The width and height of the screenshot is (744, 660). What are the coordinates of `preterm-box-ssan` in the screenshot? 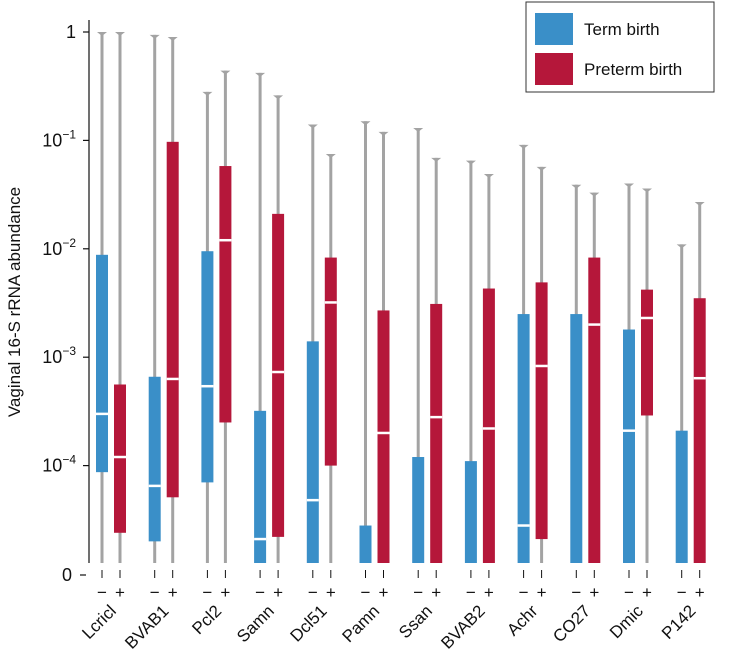 It's located at (436, 360).